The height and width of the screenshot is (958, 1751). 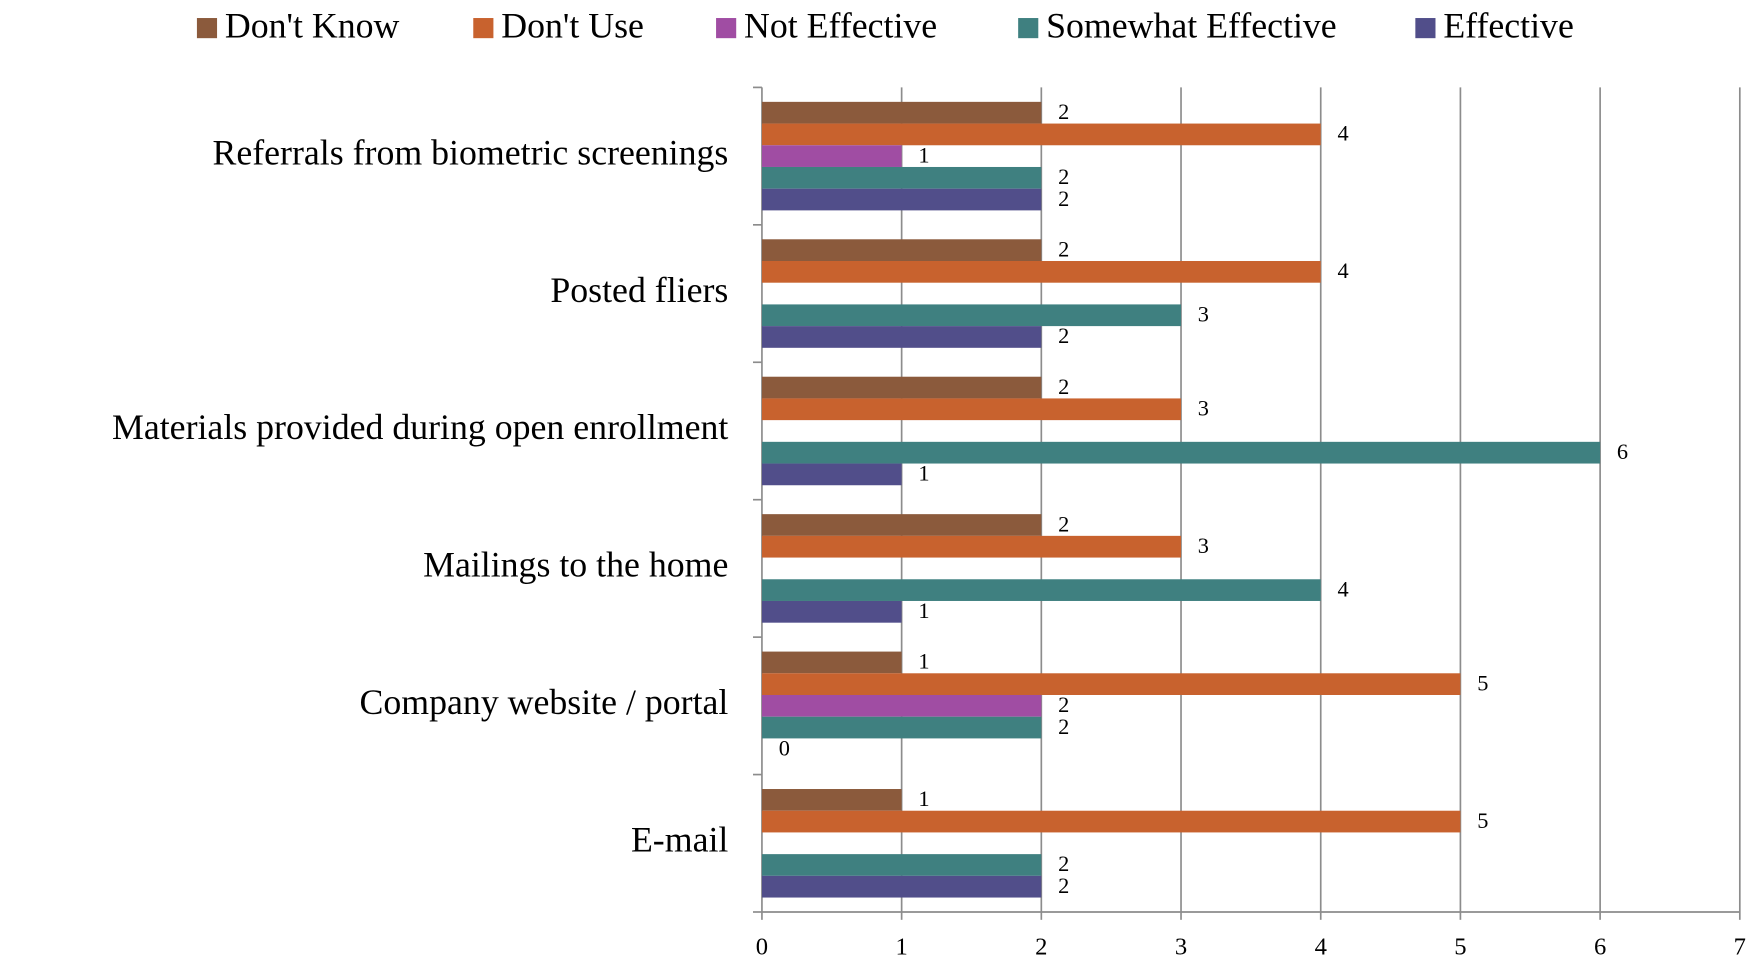 I want to click on bar-value-label: 0, so click(x=784, y=748).